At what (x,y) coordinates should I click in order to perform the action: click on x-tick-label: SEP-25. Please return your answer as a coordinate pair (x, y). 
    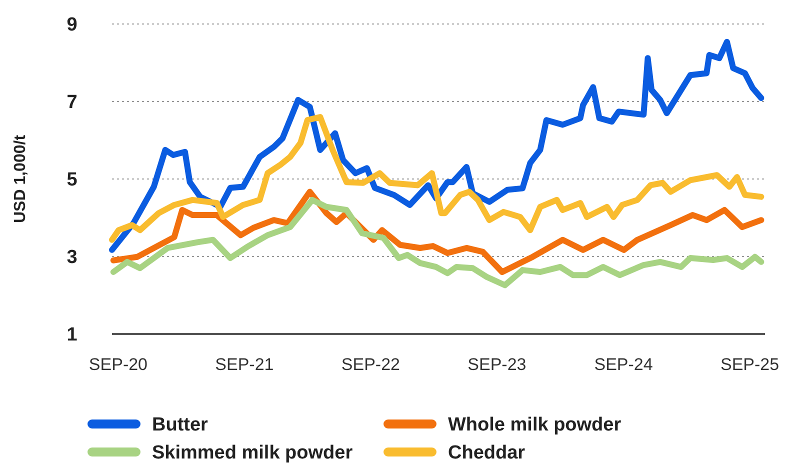
    Looking at the image, I should click on (750, 364).